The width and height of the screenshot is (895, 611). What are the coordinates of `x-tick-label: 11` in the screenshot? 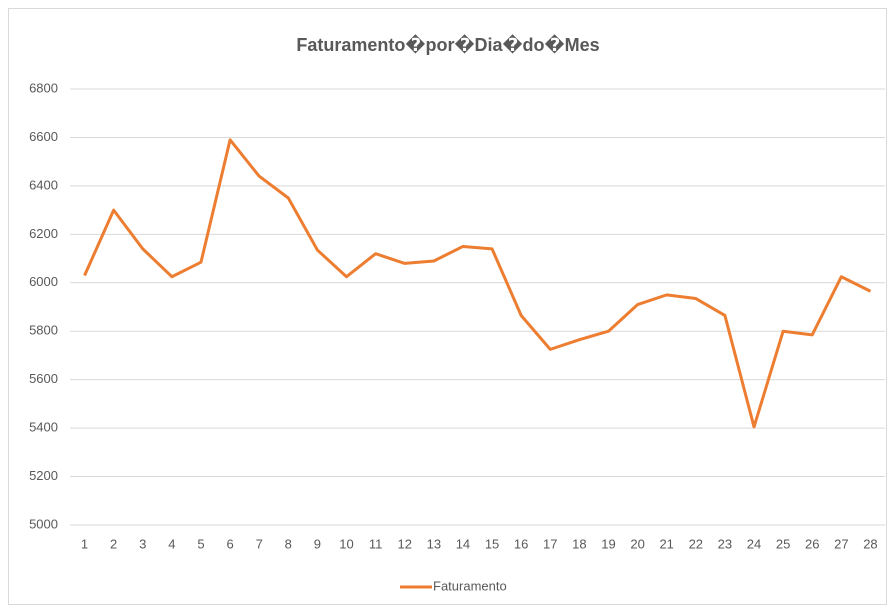 It's located at (376, 543).